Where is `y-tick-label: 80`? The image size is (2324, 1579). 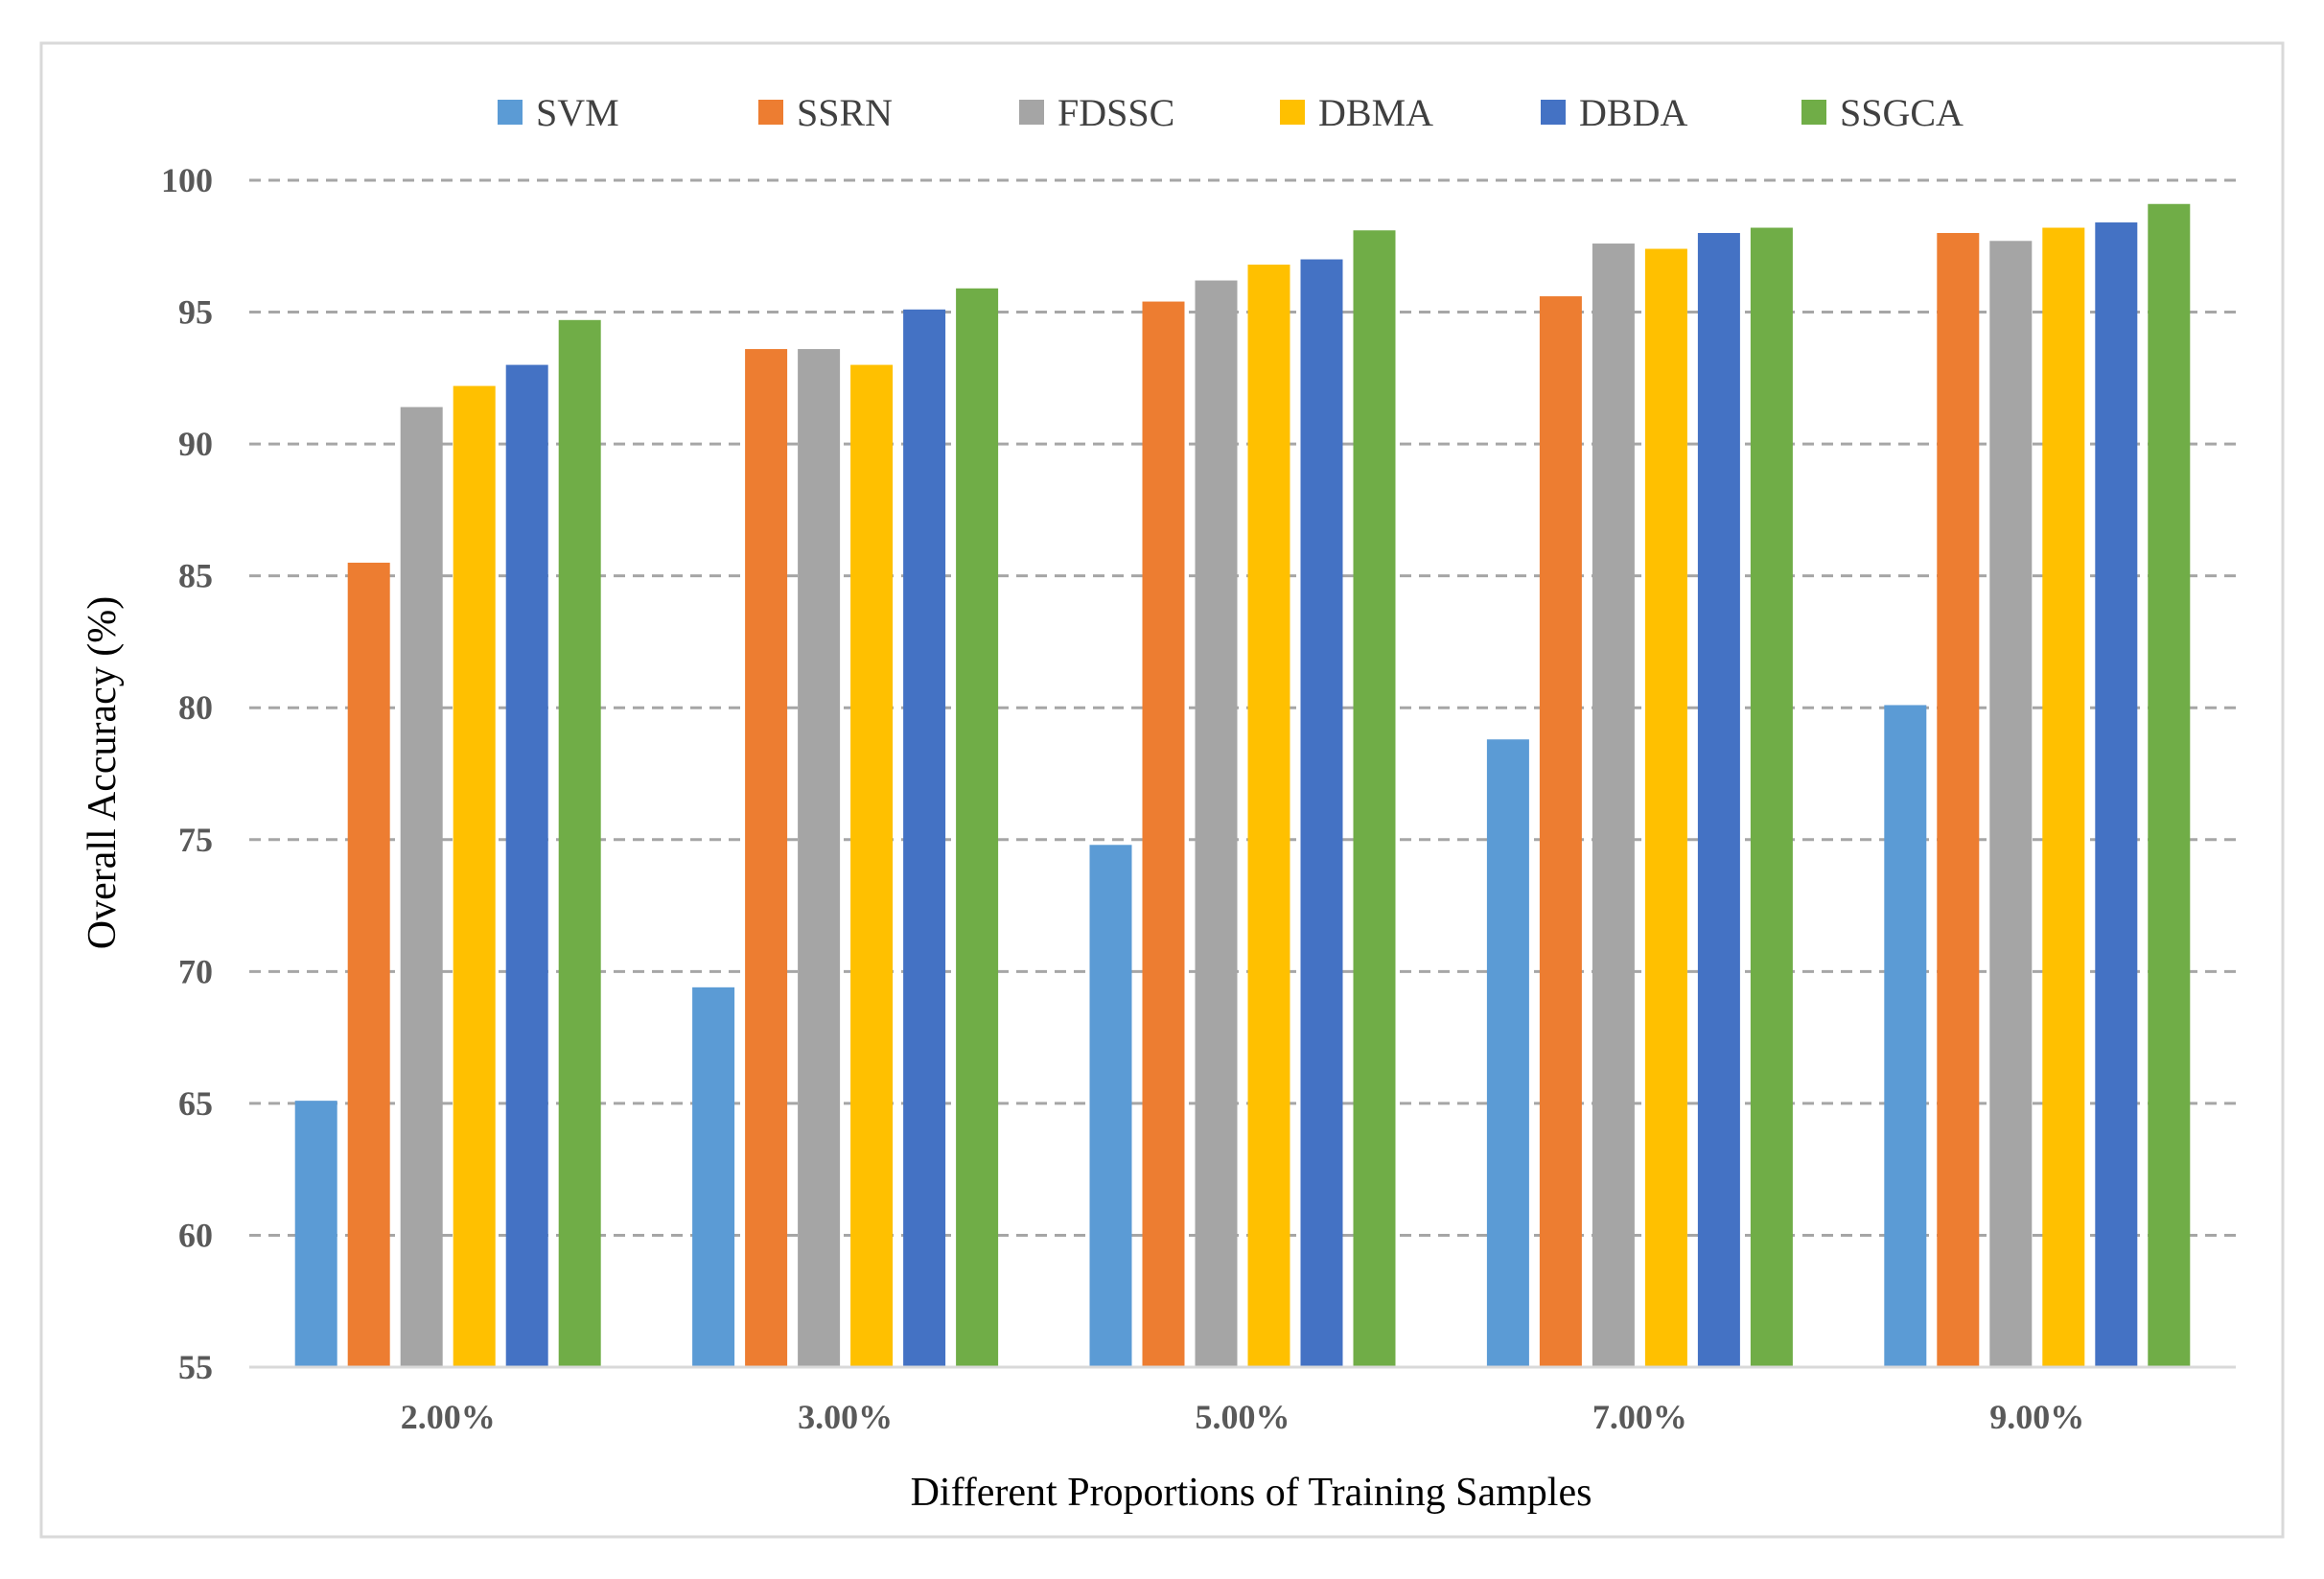
y-tick-label: 80 is located at coordinates (195, 708).